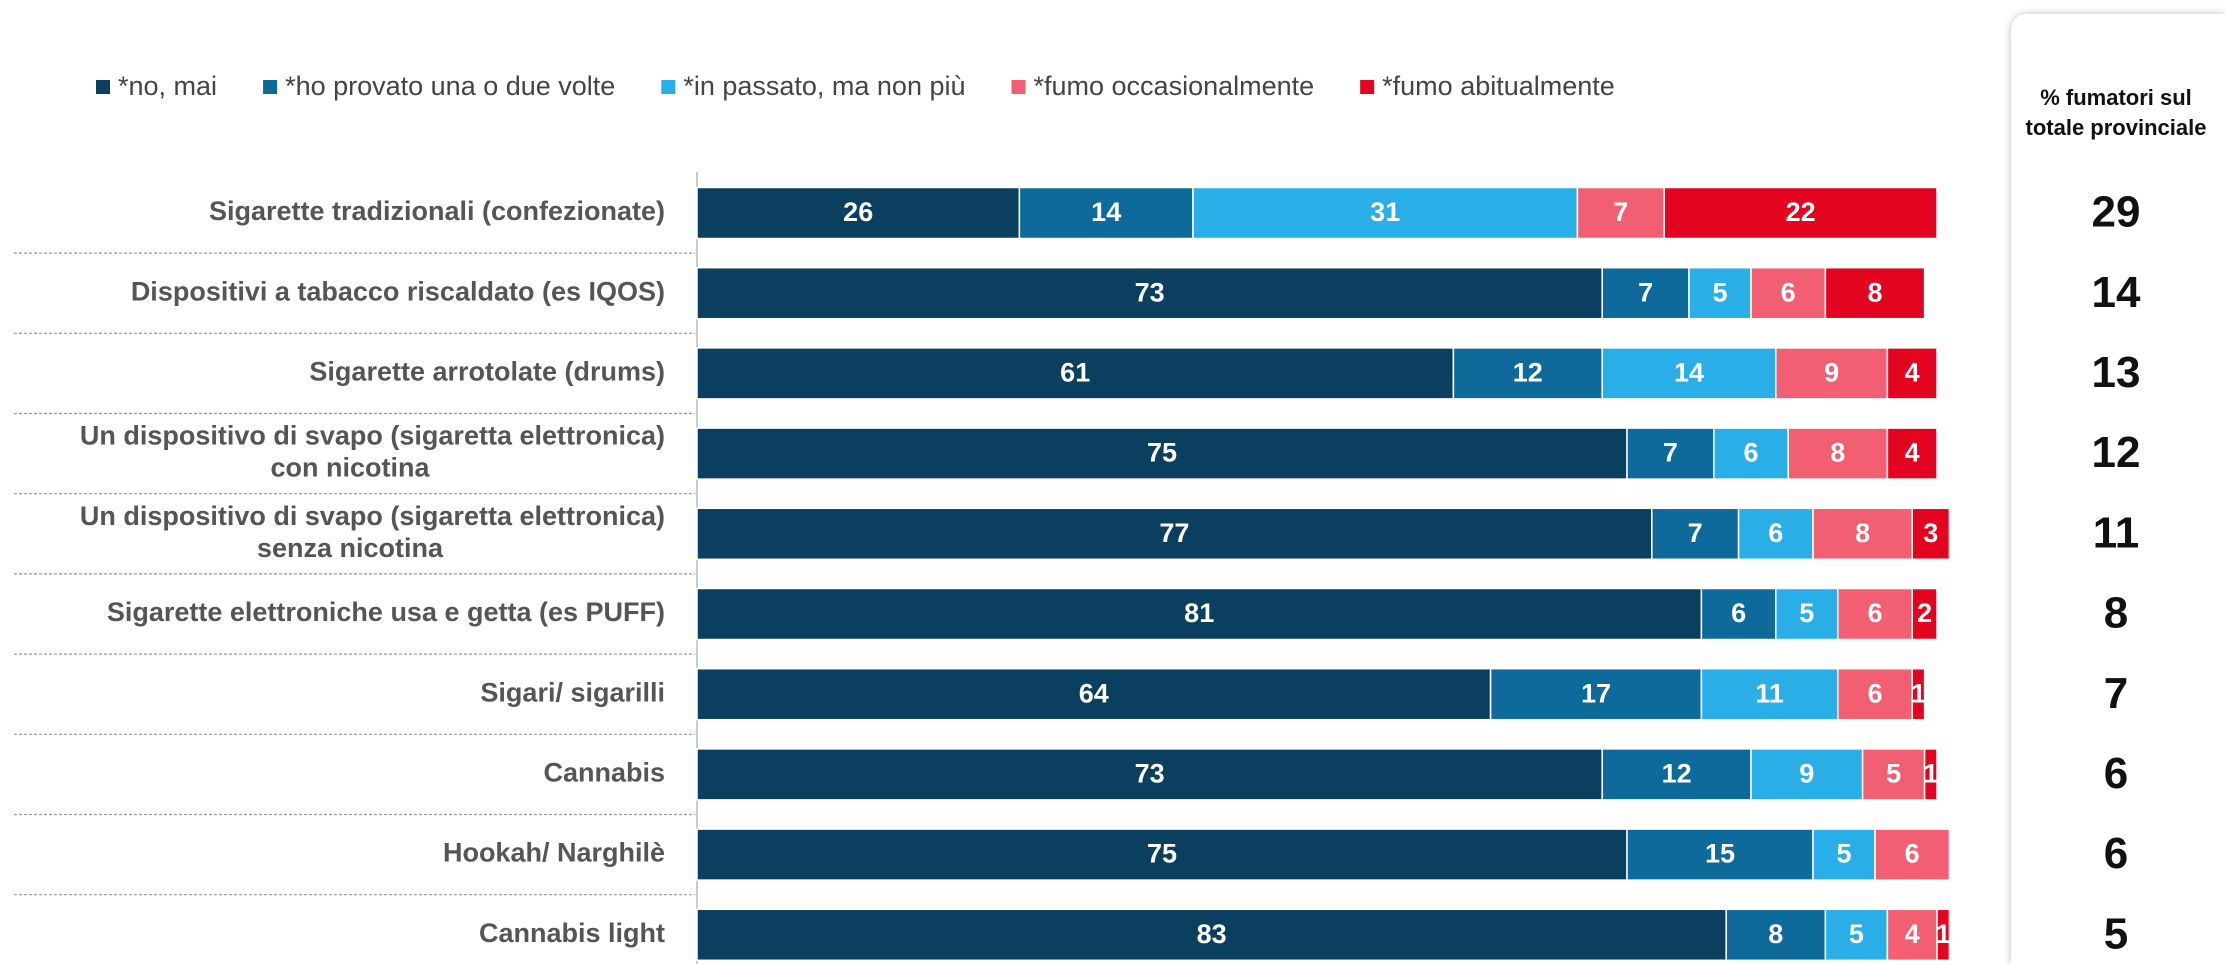  What do you see at coordinates (1924, 613) in the screenshot?
I see `value-label: 2` at bounding box center [1924, 613].